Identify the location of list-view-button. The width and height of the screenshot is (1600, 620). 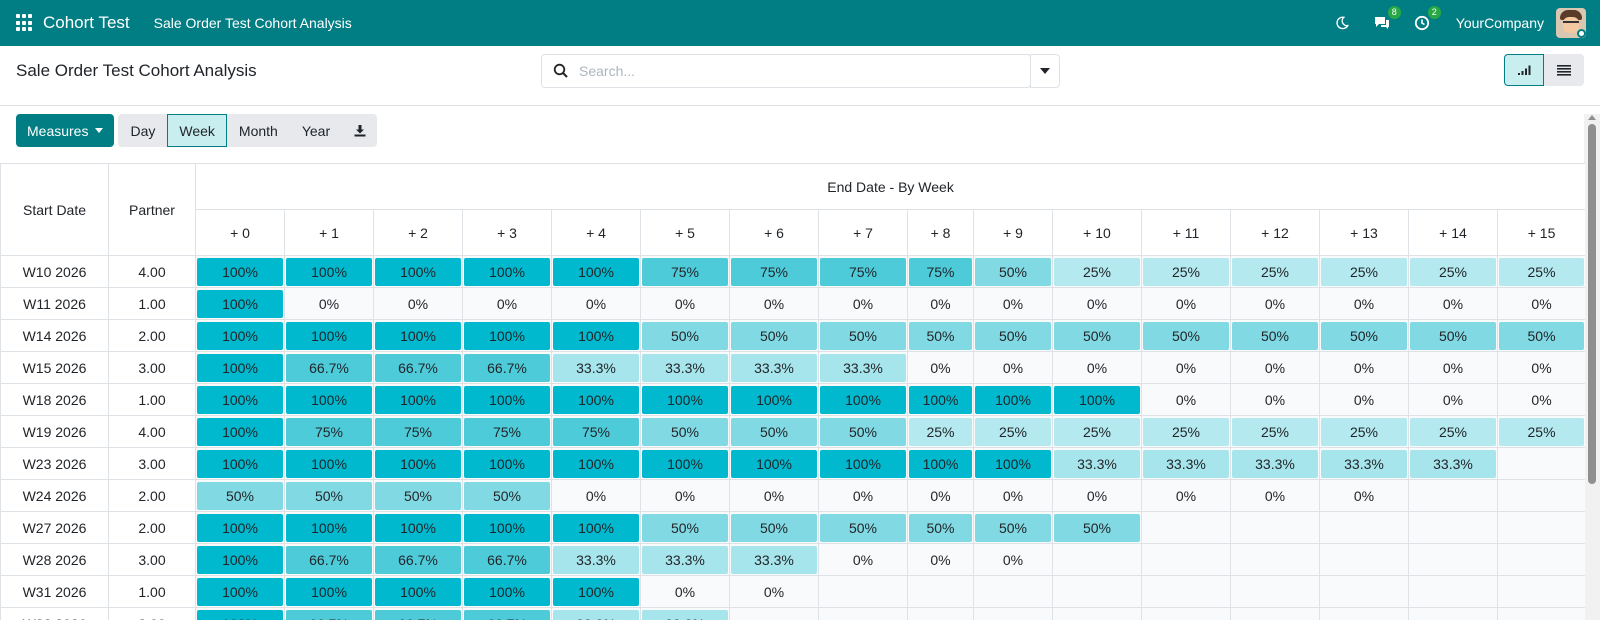
(1564, 70).